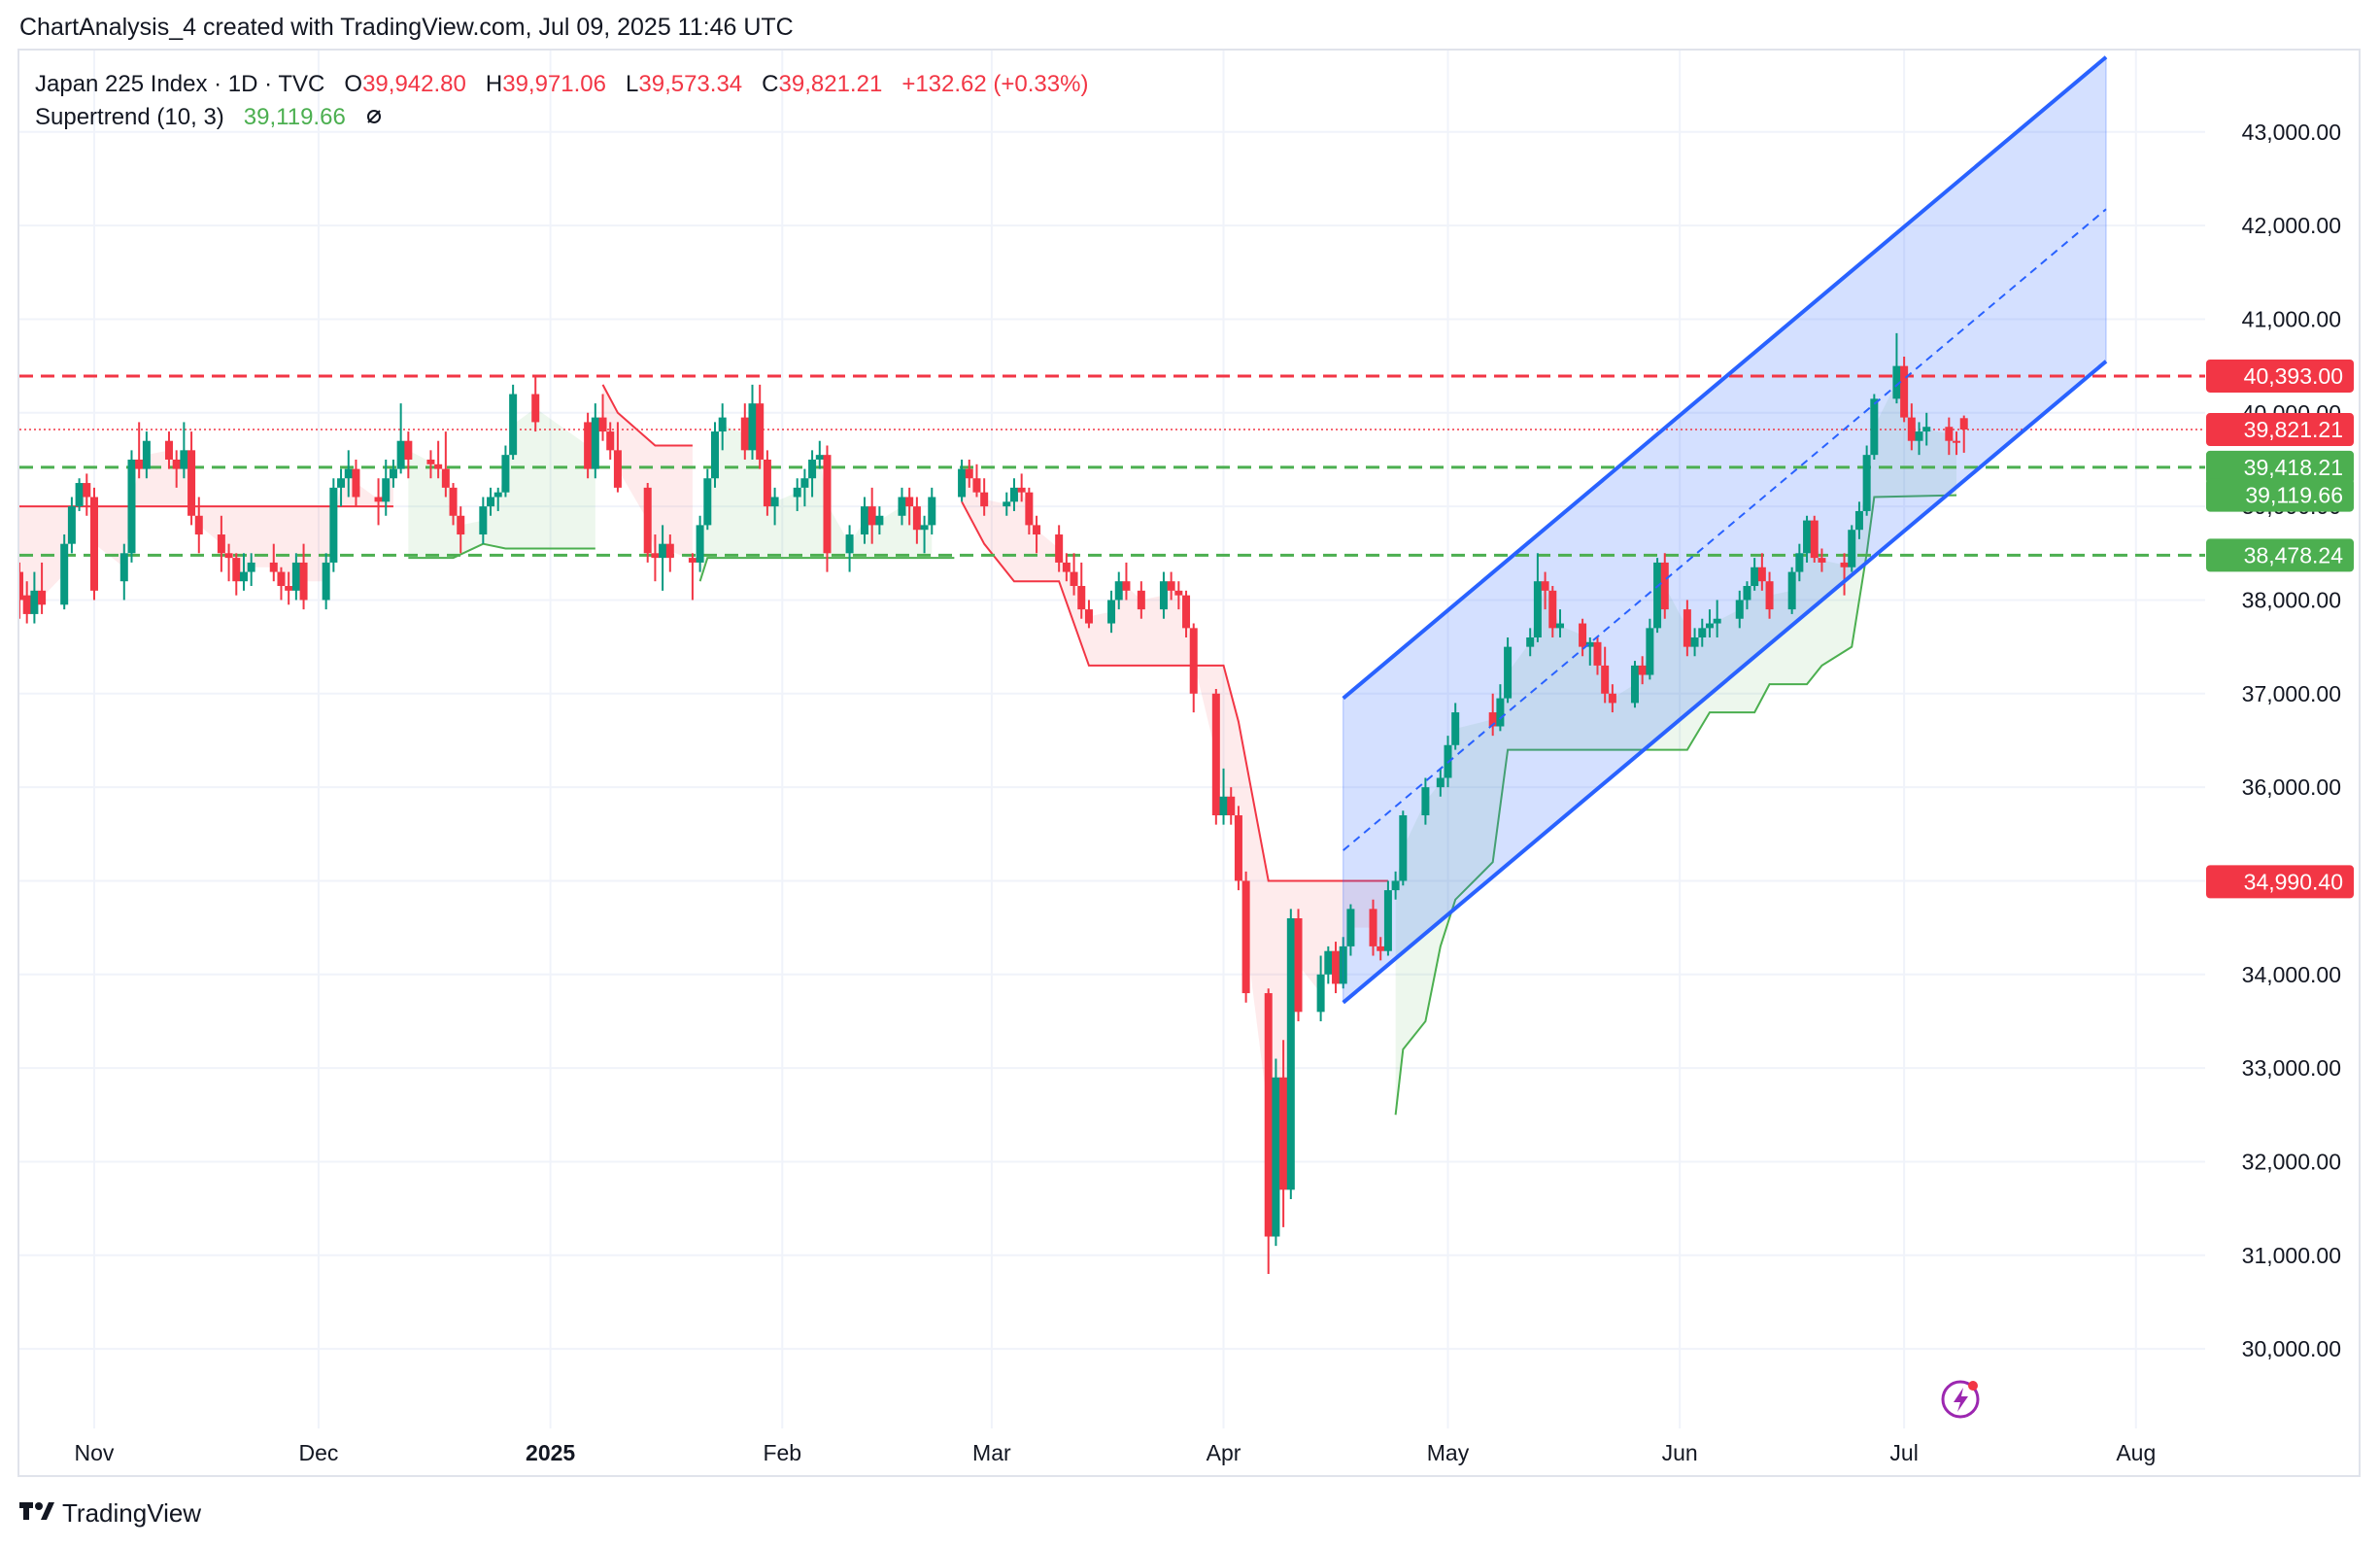  I want to click on price-tag: 39,821.21, so click(2280, 430).